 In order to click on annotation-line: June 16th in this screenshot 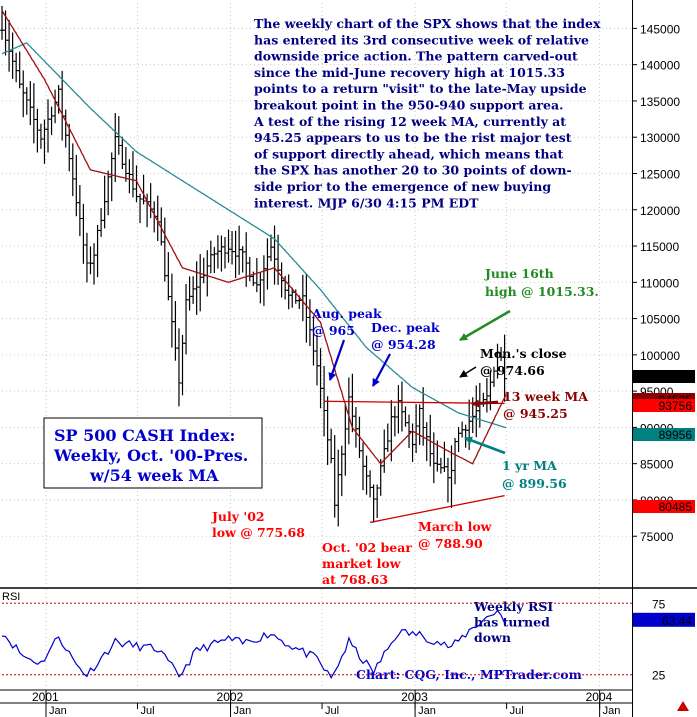, I will do `click(519, 273)`.